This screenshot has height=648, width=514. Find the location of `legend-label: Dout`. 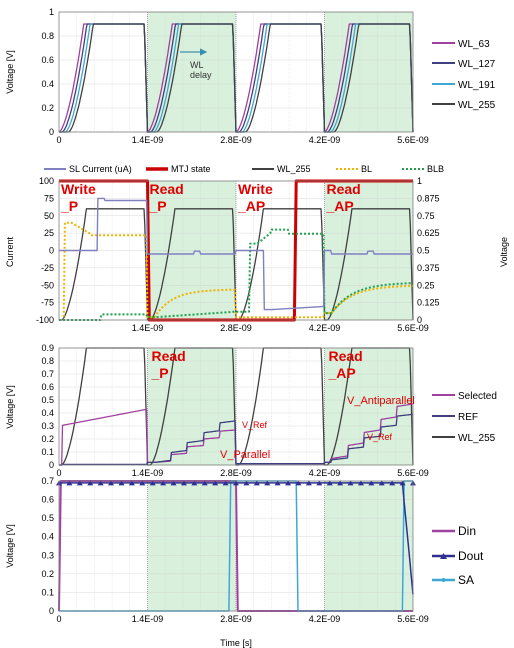

legend-label: Dout is located at coordinates (471, 556).